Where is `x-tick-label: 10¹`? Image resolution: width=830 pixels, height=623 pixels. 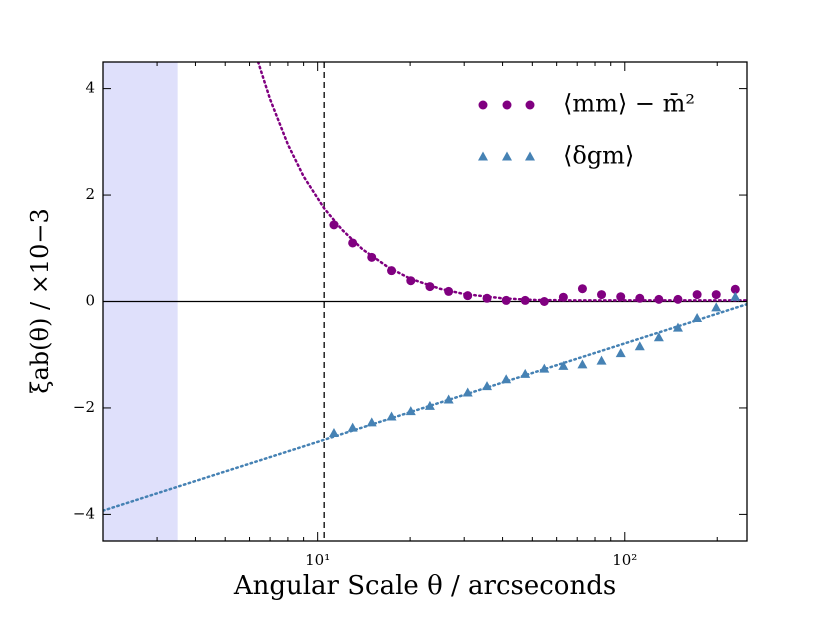 x-tick-label: 10¹ is located at coordinates (317, 560).